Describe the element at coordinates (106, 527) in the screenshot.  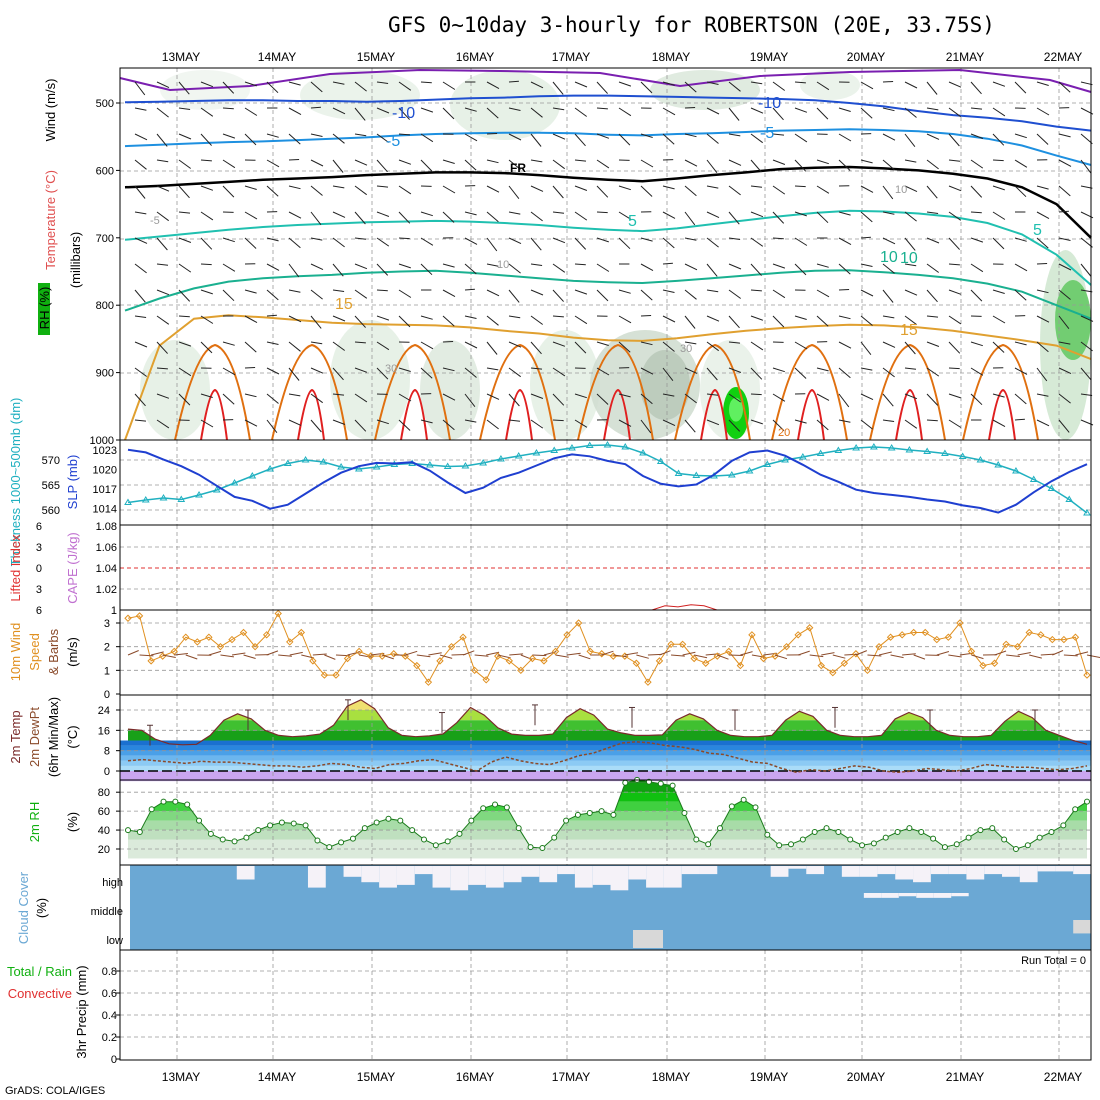
I see `cape-tick-label: 1.08` at that location.